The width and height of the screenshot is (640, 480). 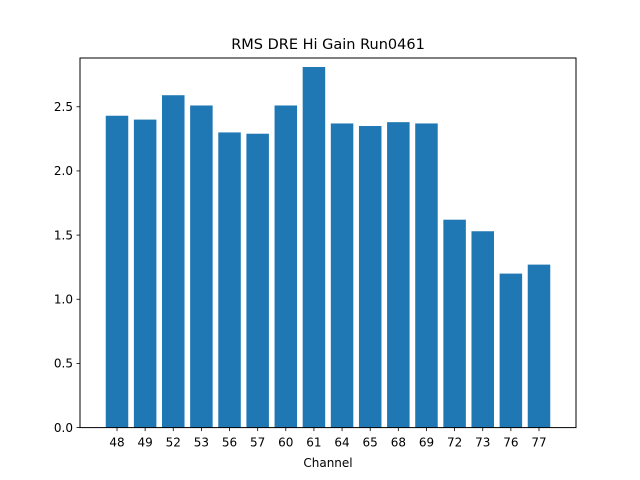 I want to click on x-tick-label: 69, so click(x=426, y=443).